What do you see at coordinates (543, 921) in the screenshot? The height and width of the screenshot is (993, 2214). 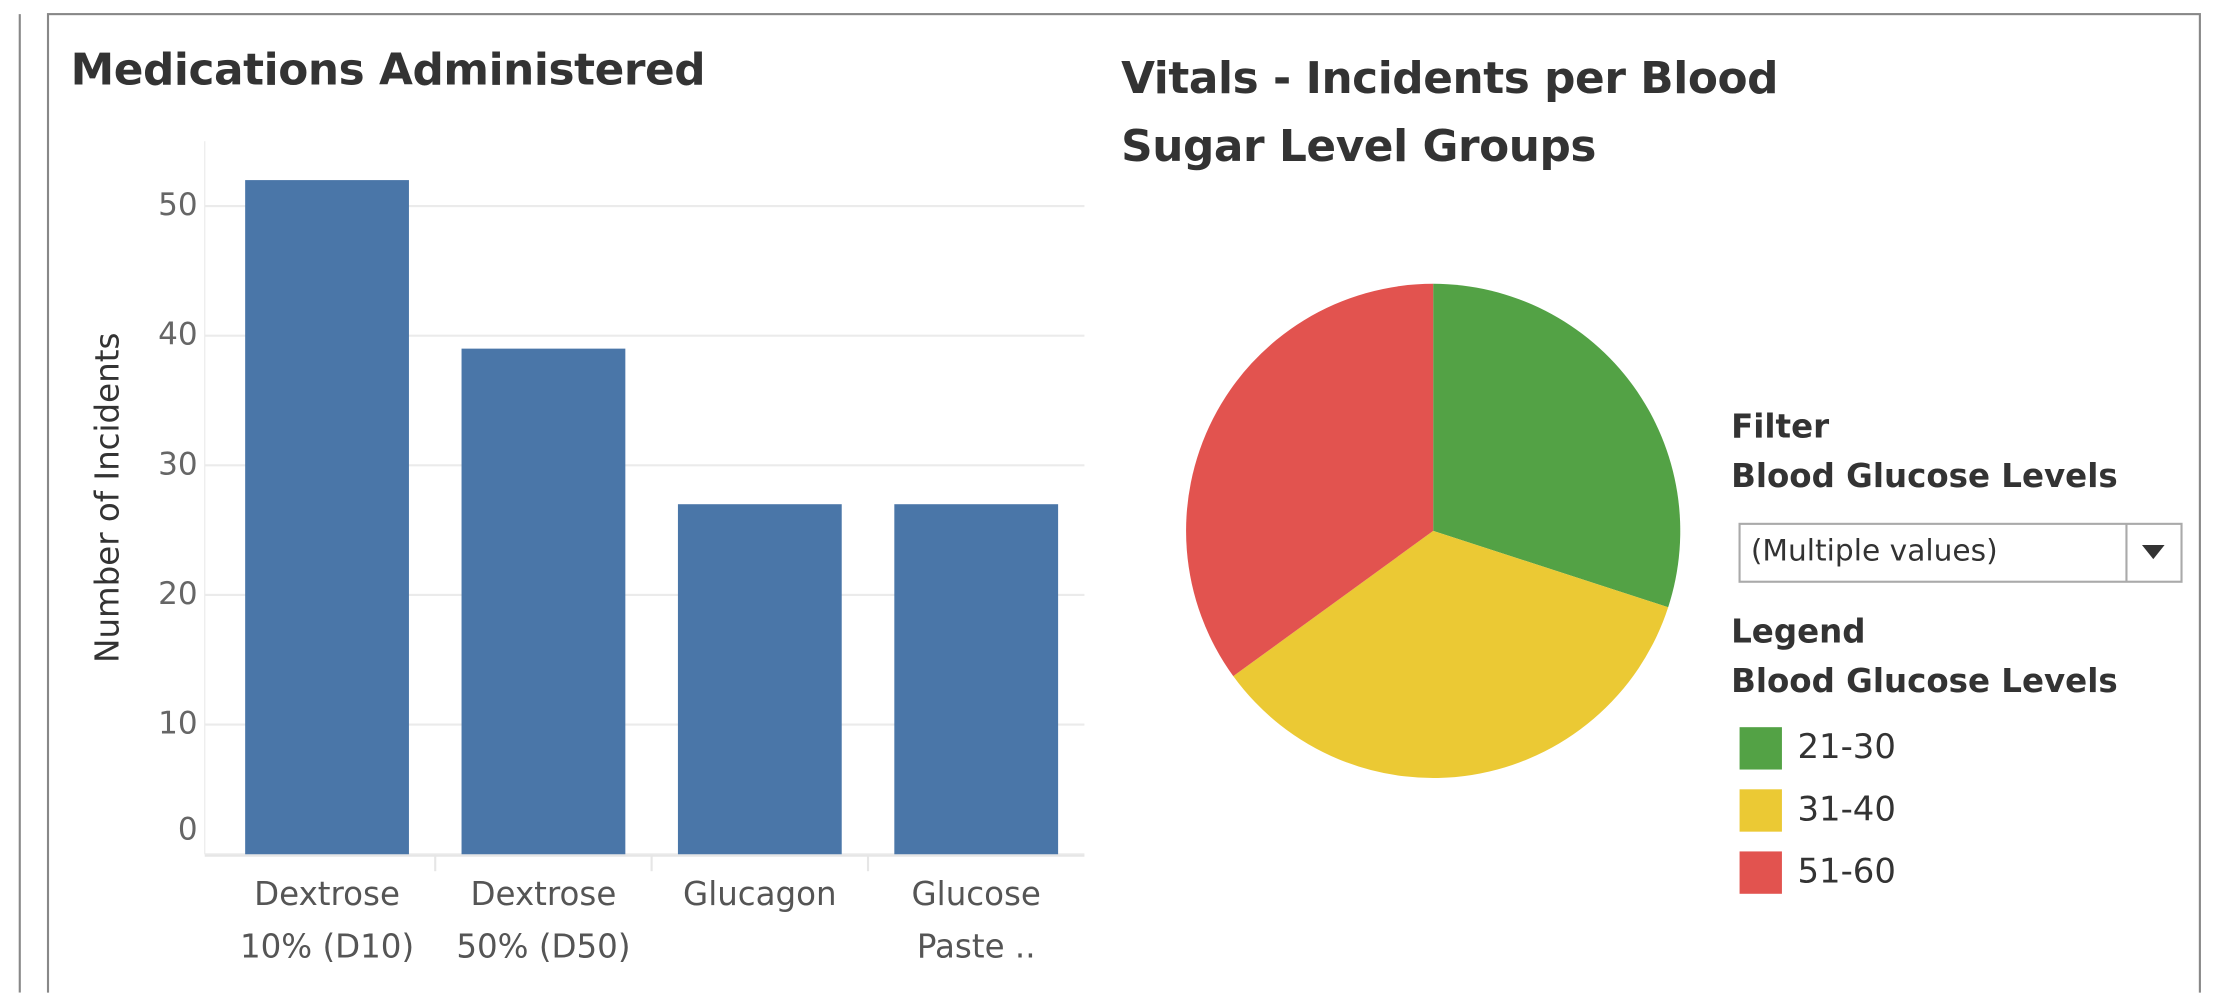 I see `x-tick-label: Dextrose 50% (D50)` at bounding box center [543, 921].